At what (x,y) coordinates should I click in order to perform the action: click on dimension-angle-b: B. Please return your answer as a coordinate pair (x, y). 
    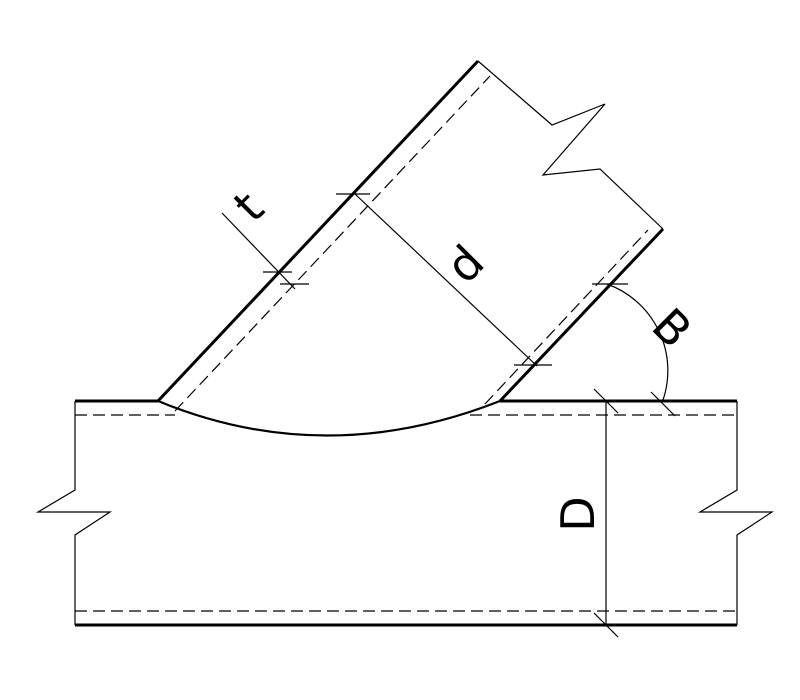
    Looking at the image, I should click on (647, 350).